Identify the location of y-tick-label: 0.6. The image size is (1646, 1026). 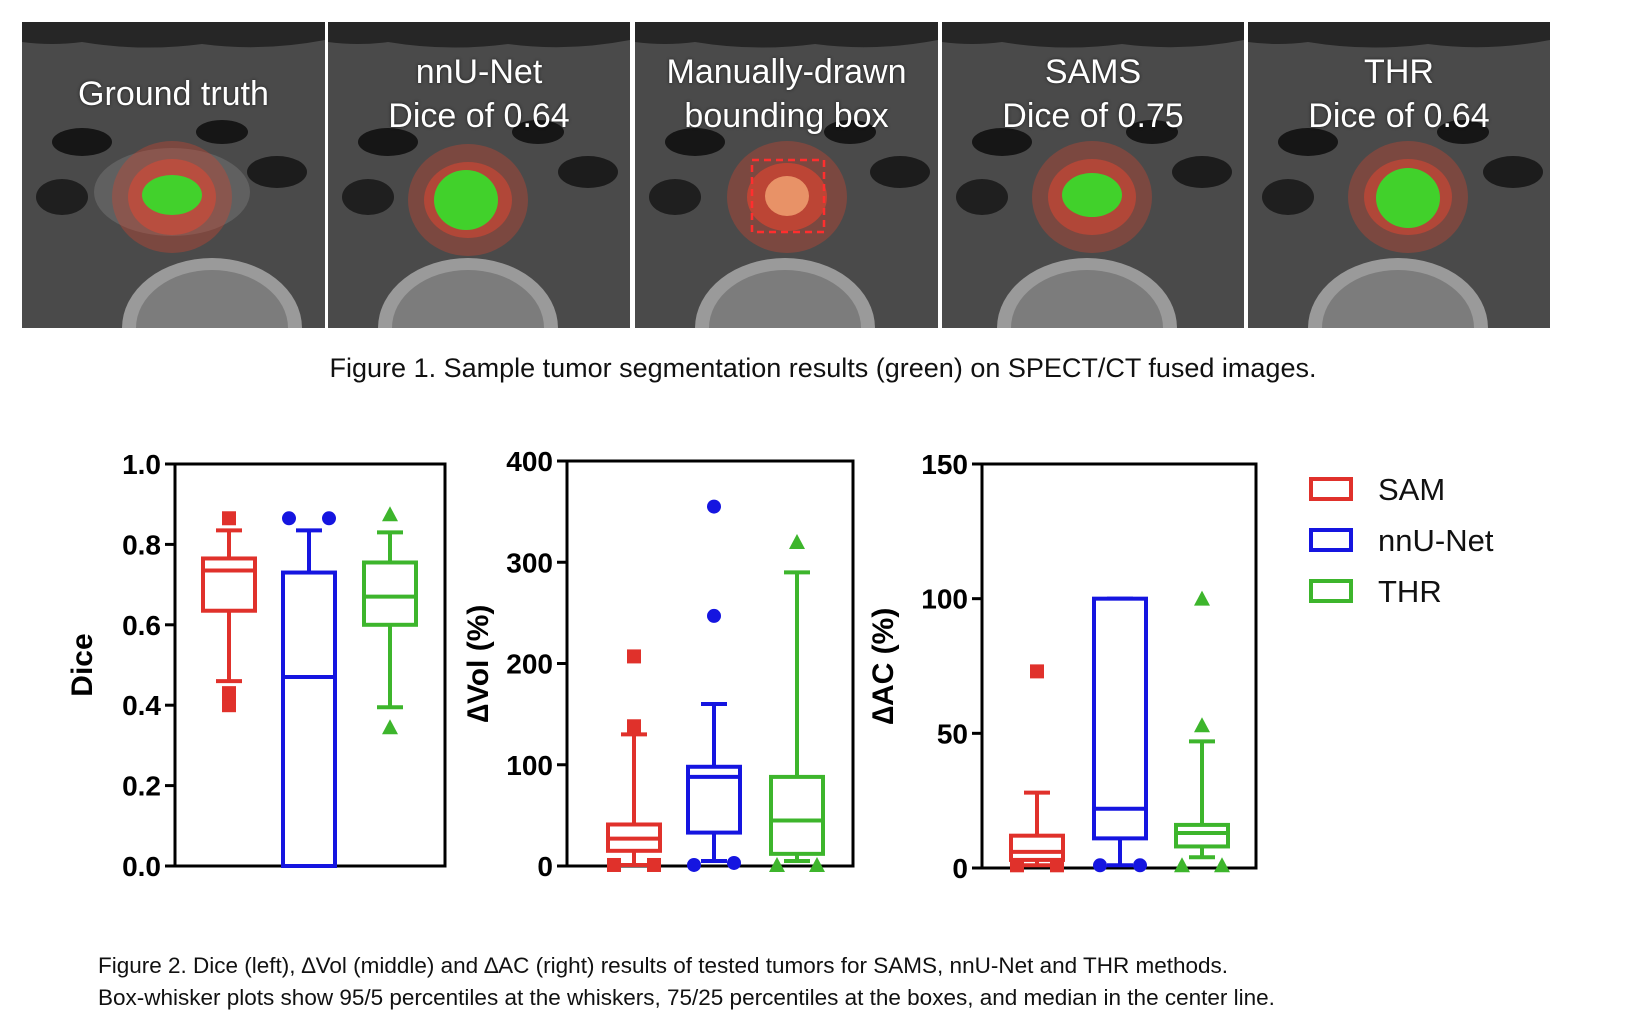
(141, 625).